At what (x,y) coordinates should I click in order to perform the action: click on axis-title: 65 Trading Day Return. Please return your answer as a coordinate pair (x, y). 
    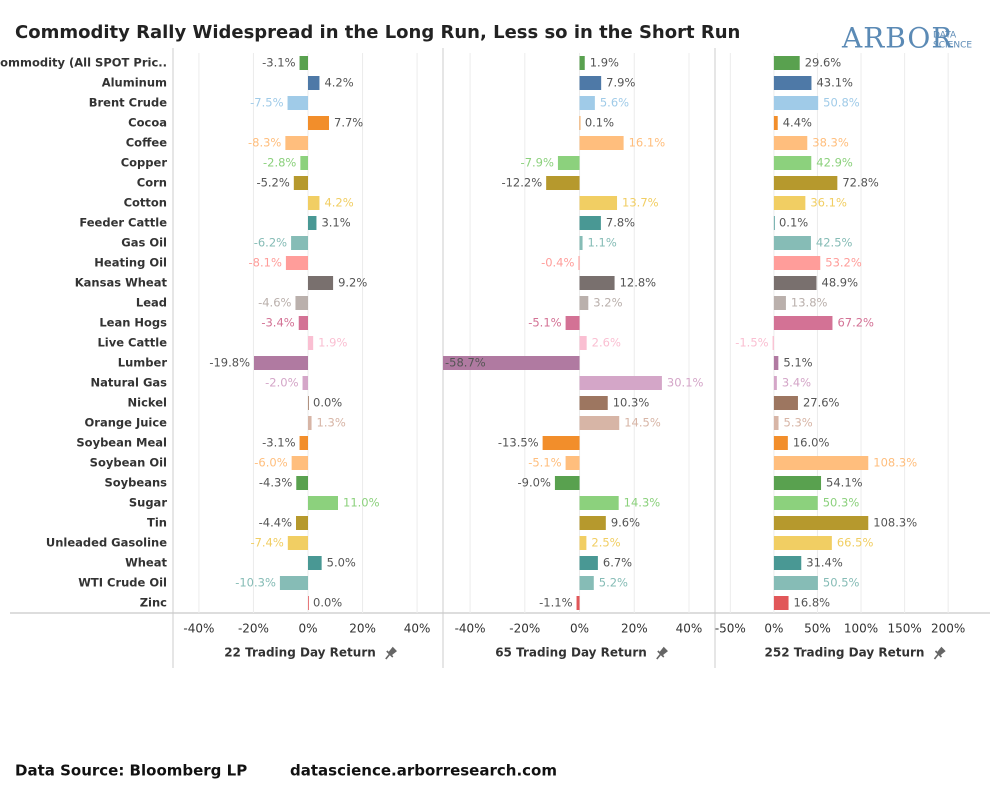
    Looking at the image, I should click on (571, 653).